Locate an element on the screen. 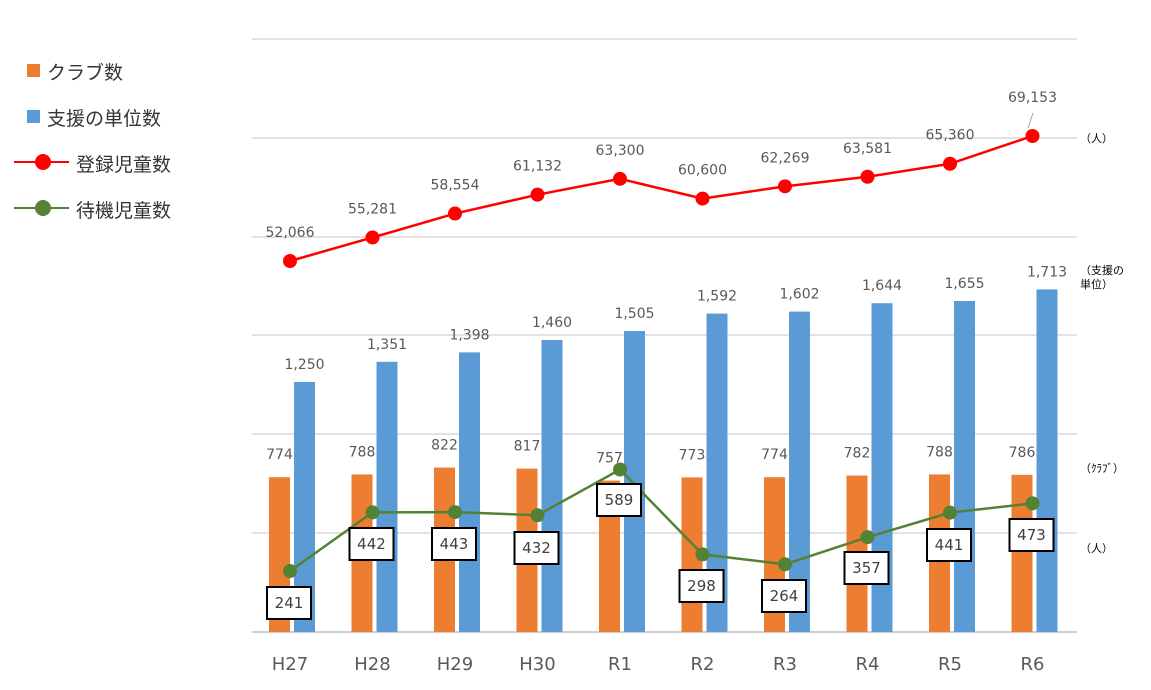 The width and height of the screenshot is (1151, 690). legend-label-clubs: クラブ数 is located at coordinates (85, 73).